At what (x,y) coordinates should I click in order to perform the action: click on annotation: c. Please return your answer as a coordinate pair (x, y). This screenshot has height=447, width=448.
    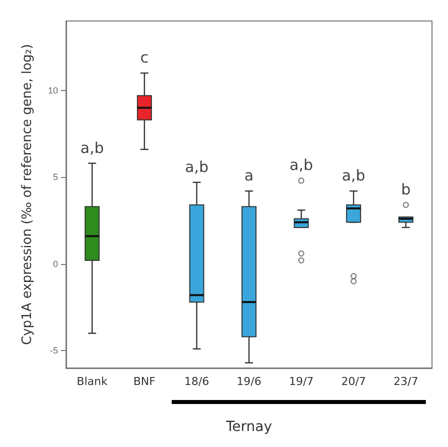
    Looking at the image, I should click on (144, 57).